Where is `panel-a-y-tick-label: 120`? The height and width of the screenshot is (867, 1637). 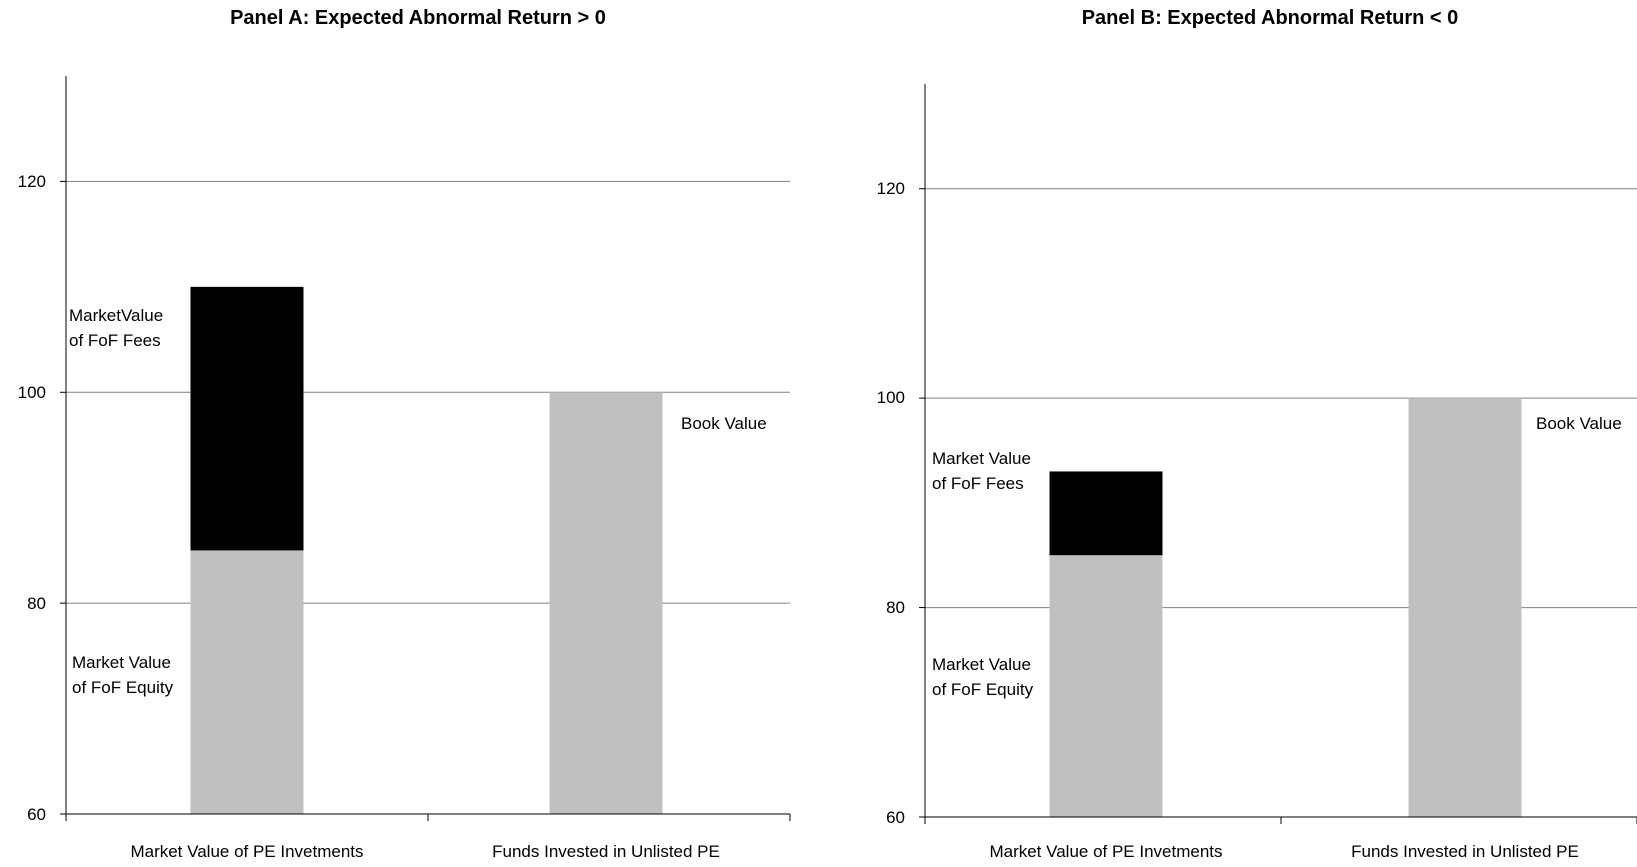
panel-a-y-tick-label: 120 is located at coordinates (32, 181).